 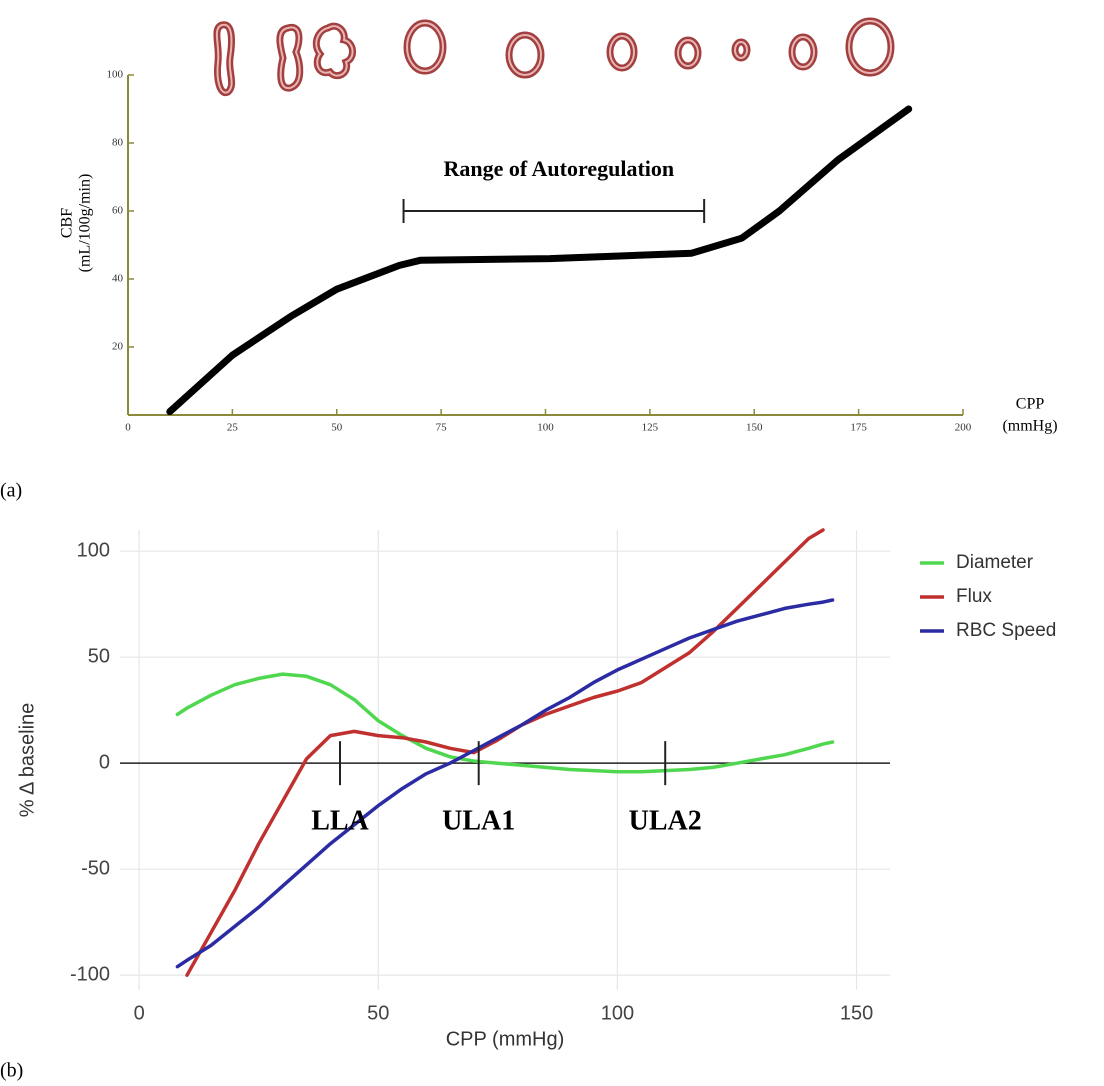 What do you see at coordinates (27, 760) in the screenshot?
I see `y-axis-label: % Δ baseline` at bounding box center [27, 760].